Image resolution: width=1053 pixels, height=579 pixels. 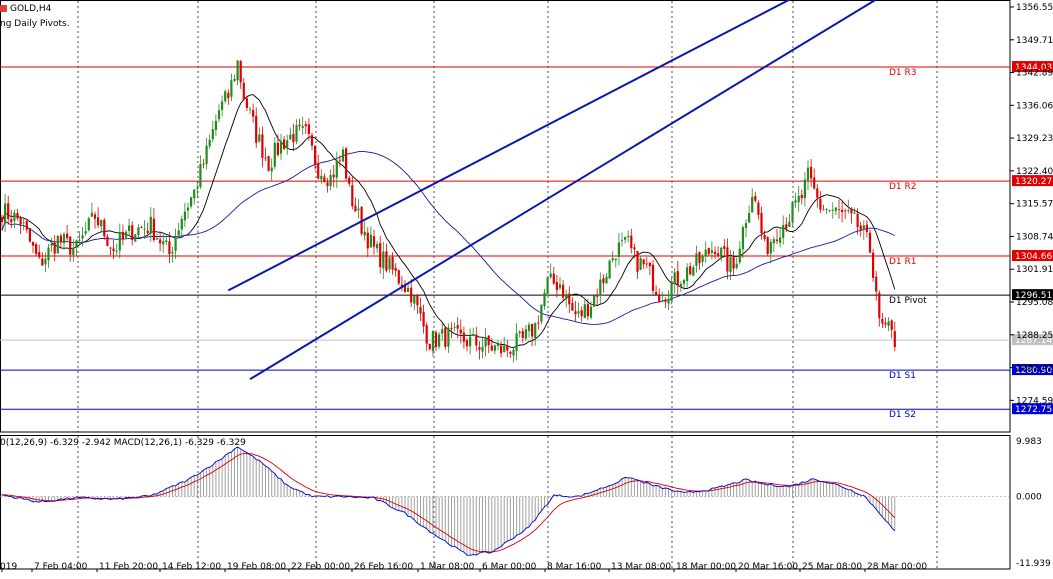 I want to click on pivot-price-label: 1280.90, so click(x=1033, y=371).